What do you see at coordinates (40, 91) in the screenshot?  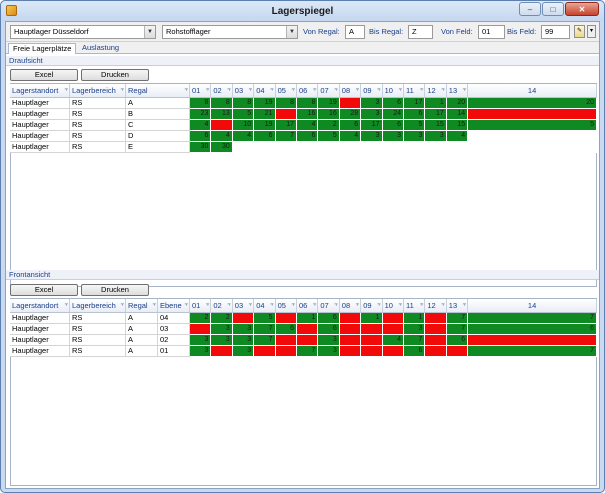 I see `column-header: Lagerstandort ⫧` at bounding box center [40, 91].